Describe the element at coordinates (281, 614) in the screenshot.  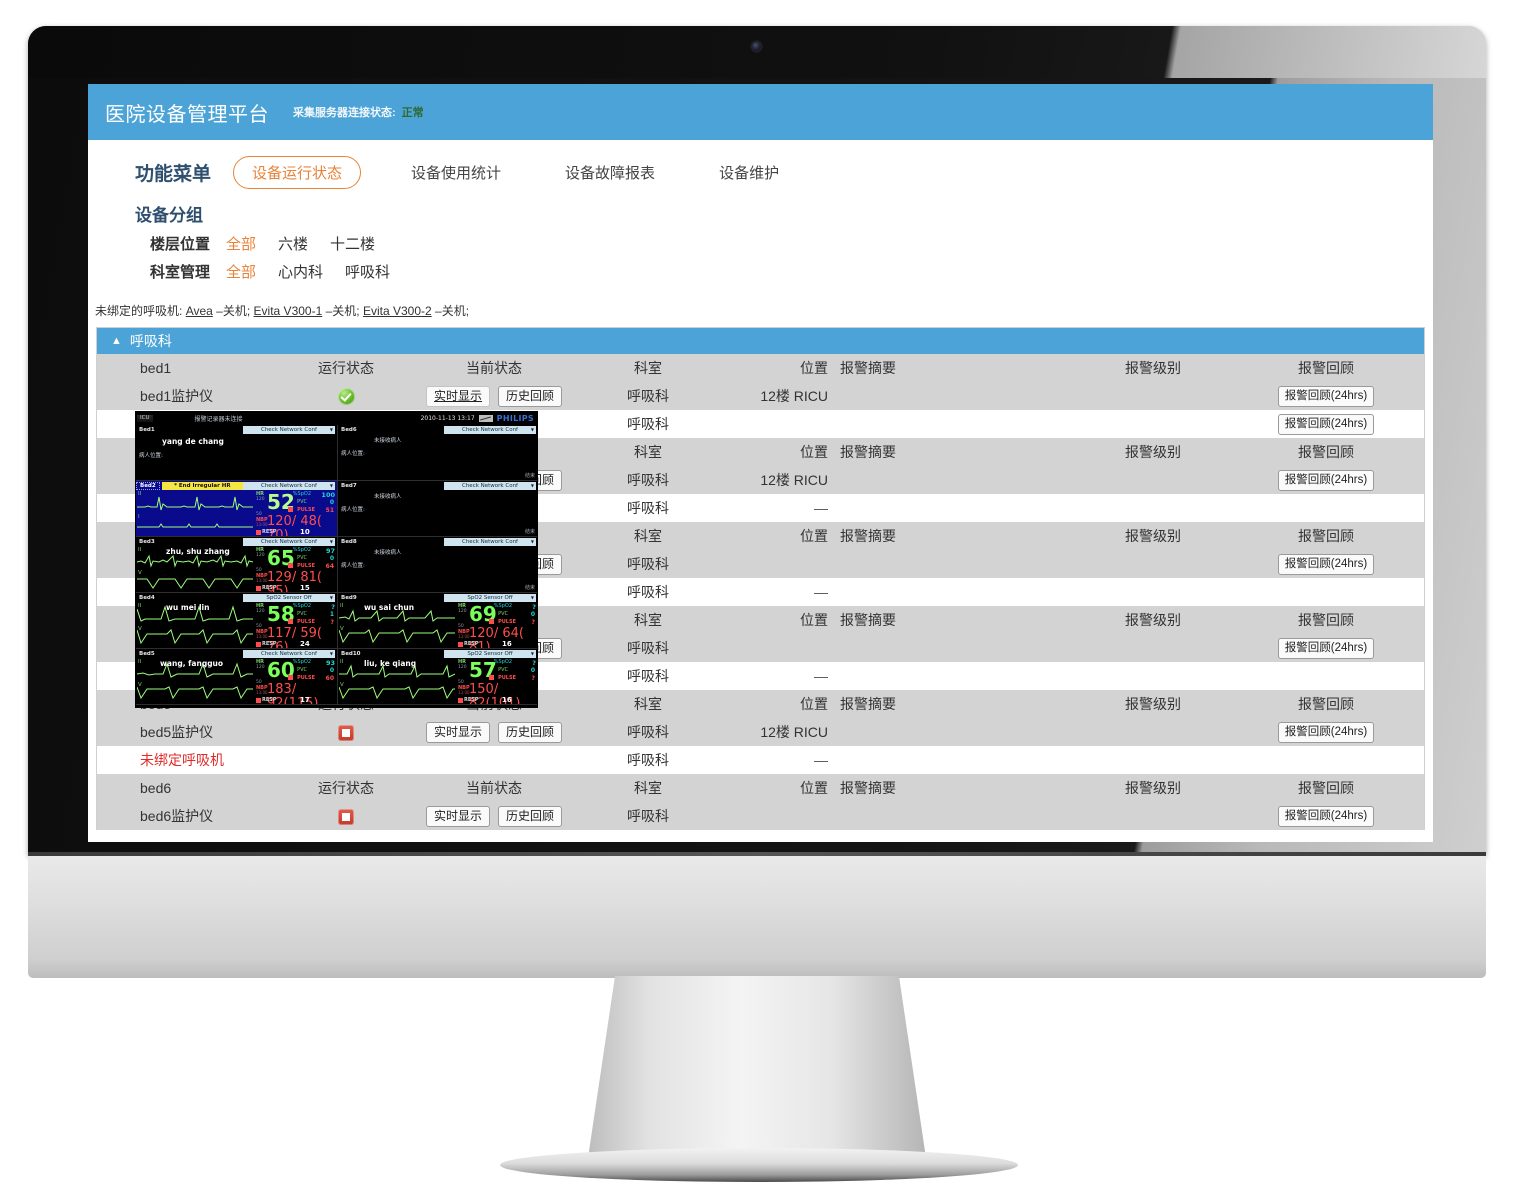
I see `hr-value: 58` at that location.